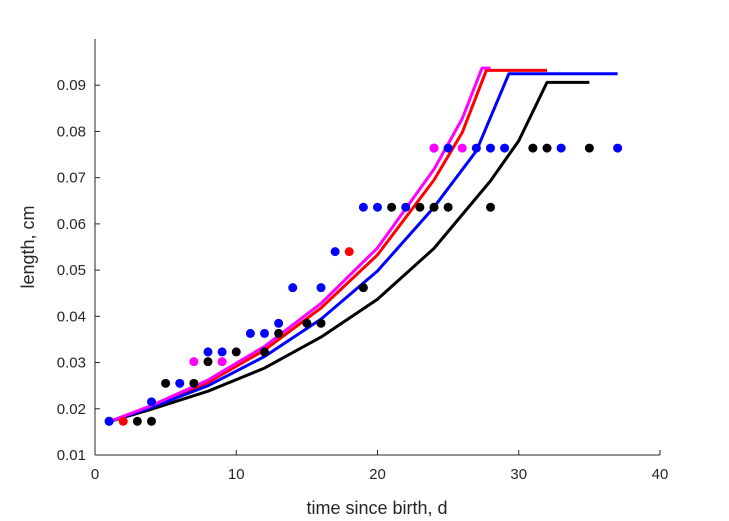 The image size is (729, 521). What do you see at coordinates (377, 474) in the screenshot?
I see `x-tick-label: 20` at bounding box center [377, 474].